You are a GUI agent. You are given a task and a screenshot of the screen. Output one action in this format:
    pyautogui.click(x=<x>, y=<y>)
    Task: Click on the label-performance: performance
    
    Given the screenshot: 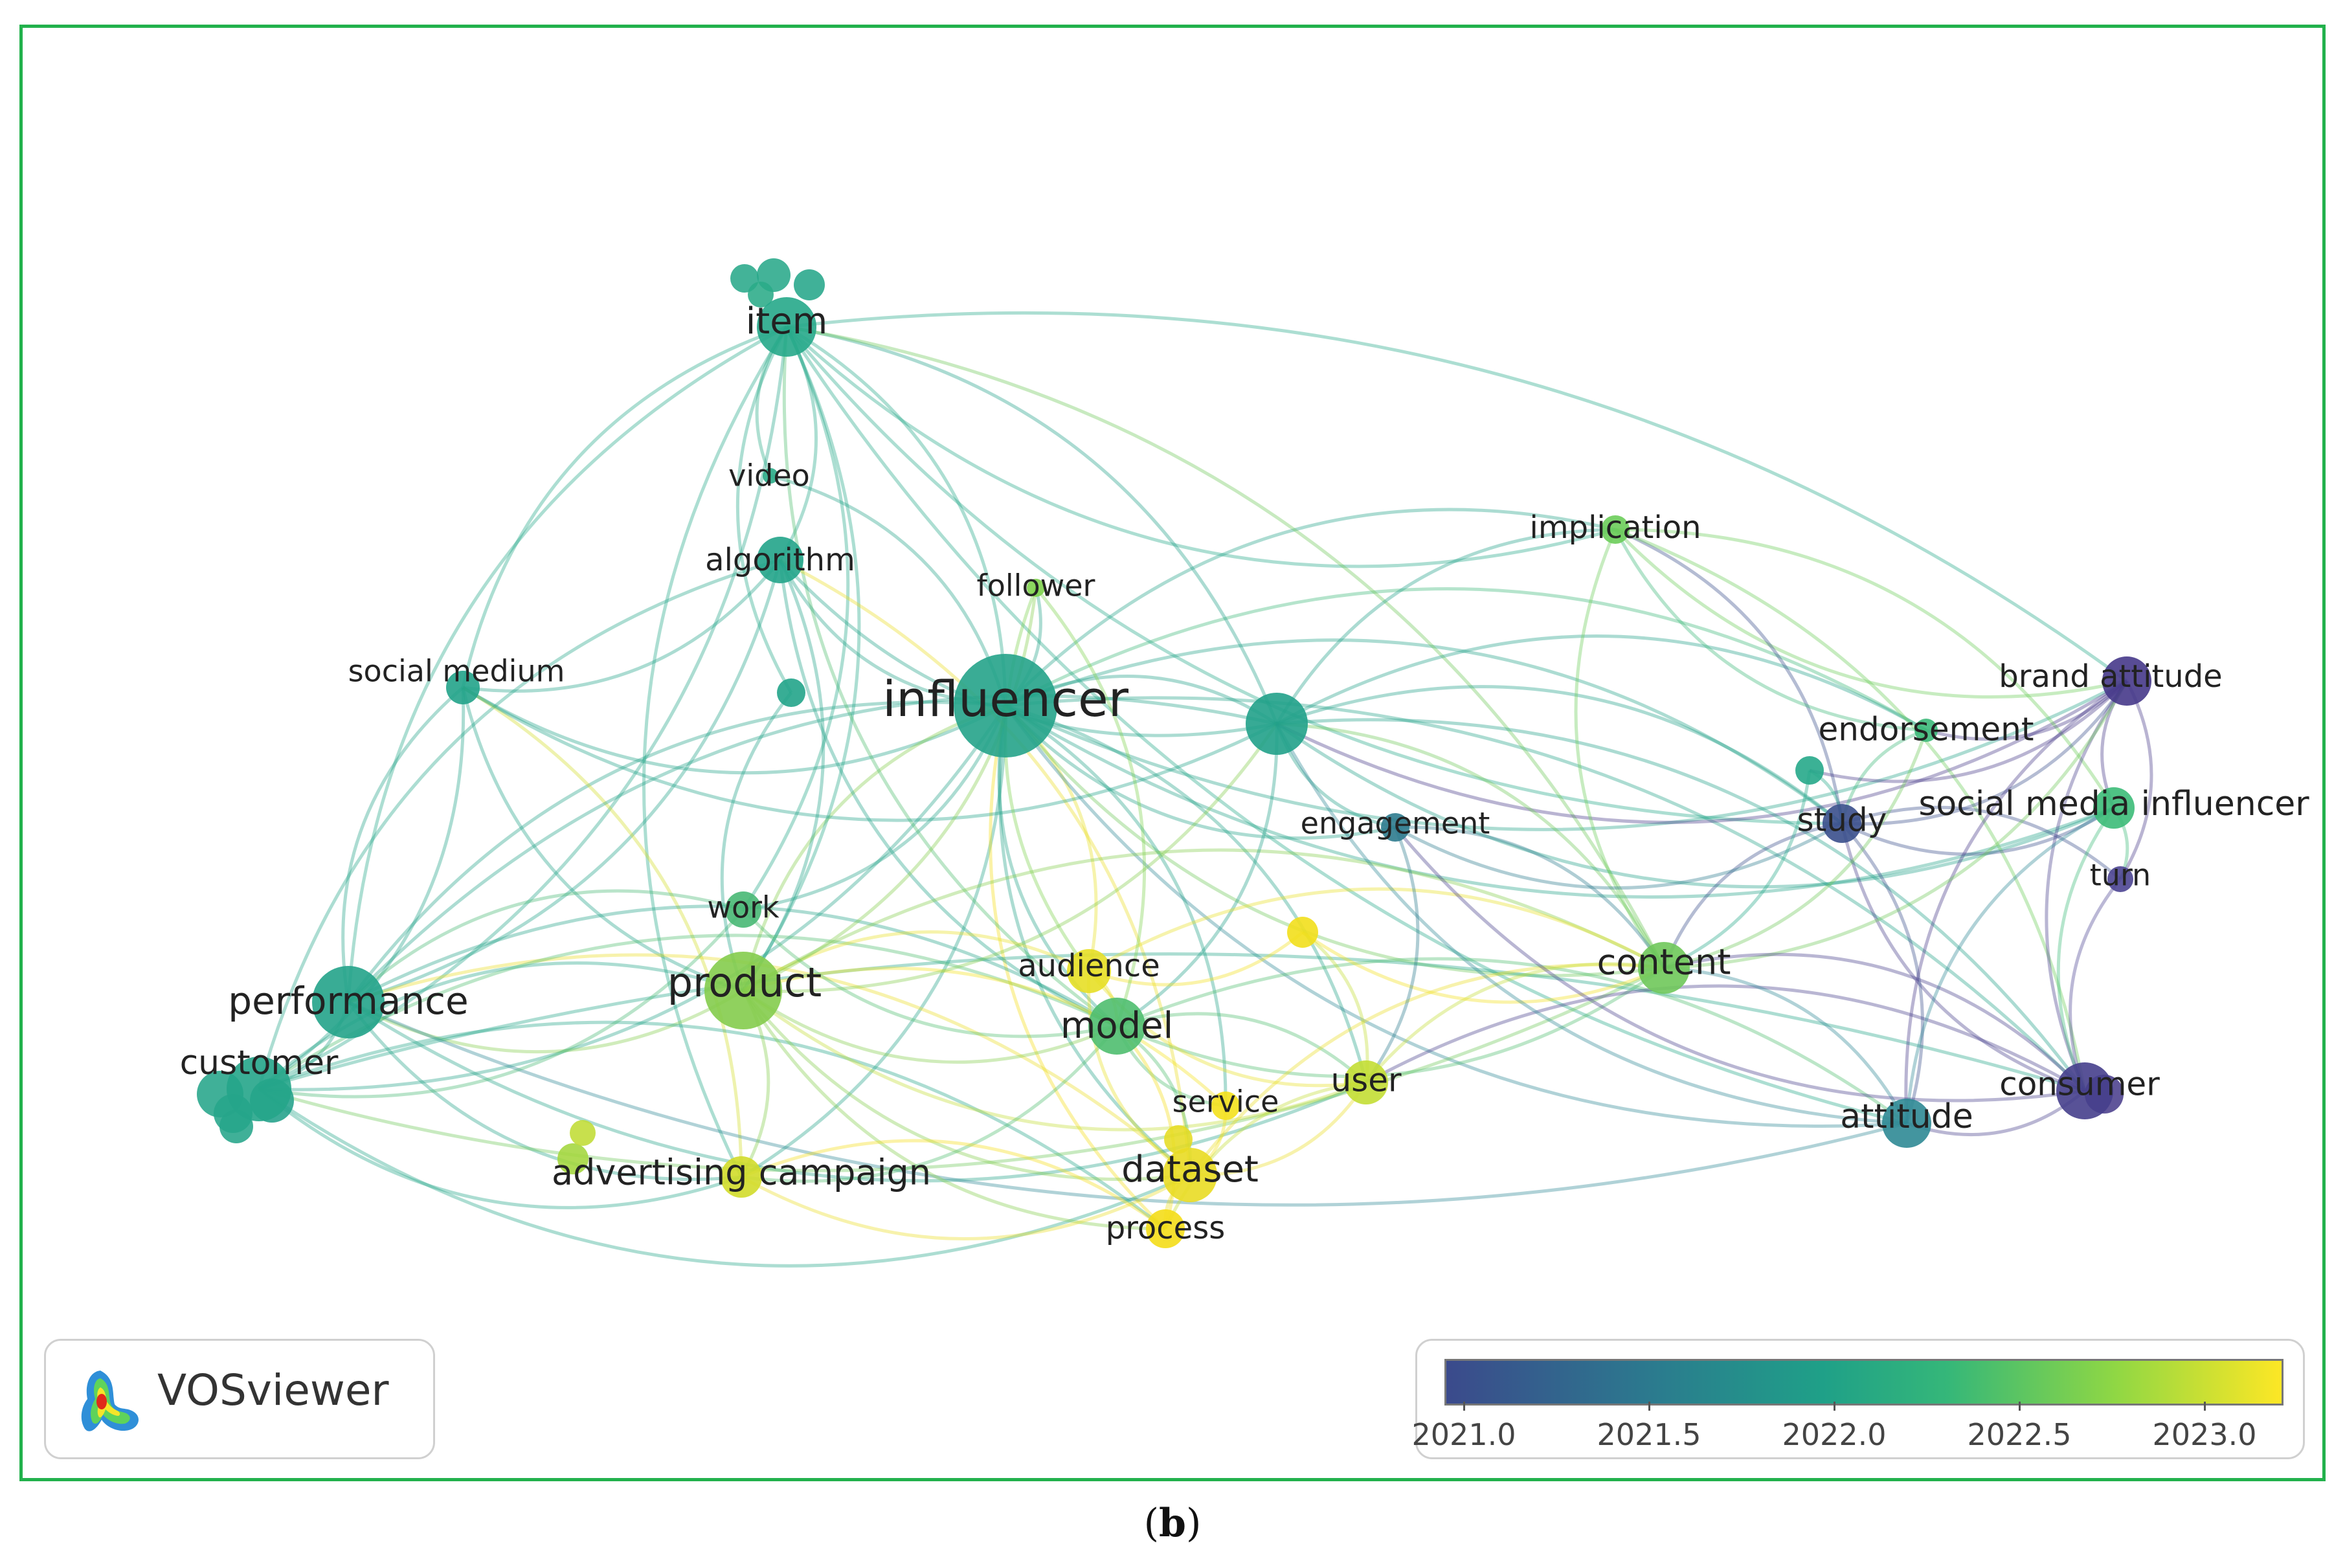 What is the action you would take?
    pyautogui.click(x=348, y=1001)
    